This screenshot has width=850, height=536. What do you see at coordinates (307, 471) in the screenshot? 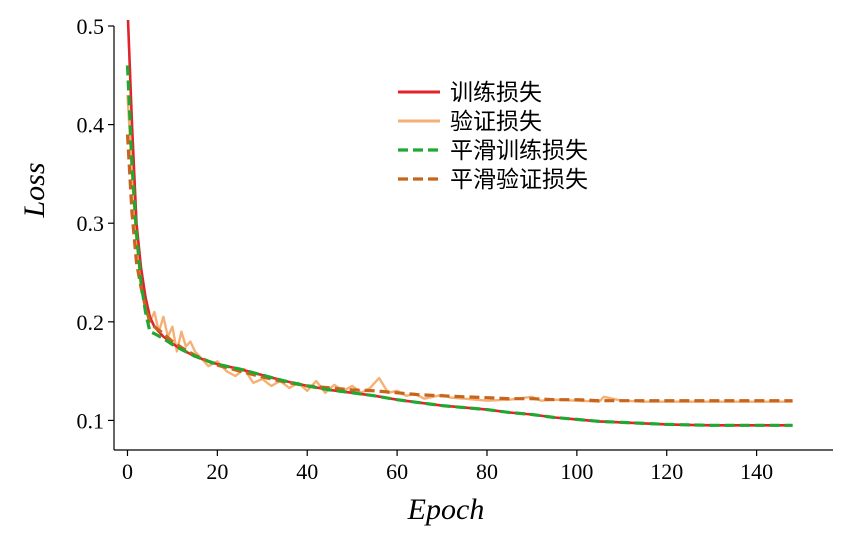
I see `x-tick-label: 40` at bounding box center [307, 471].